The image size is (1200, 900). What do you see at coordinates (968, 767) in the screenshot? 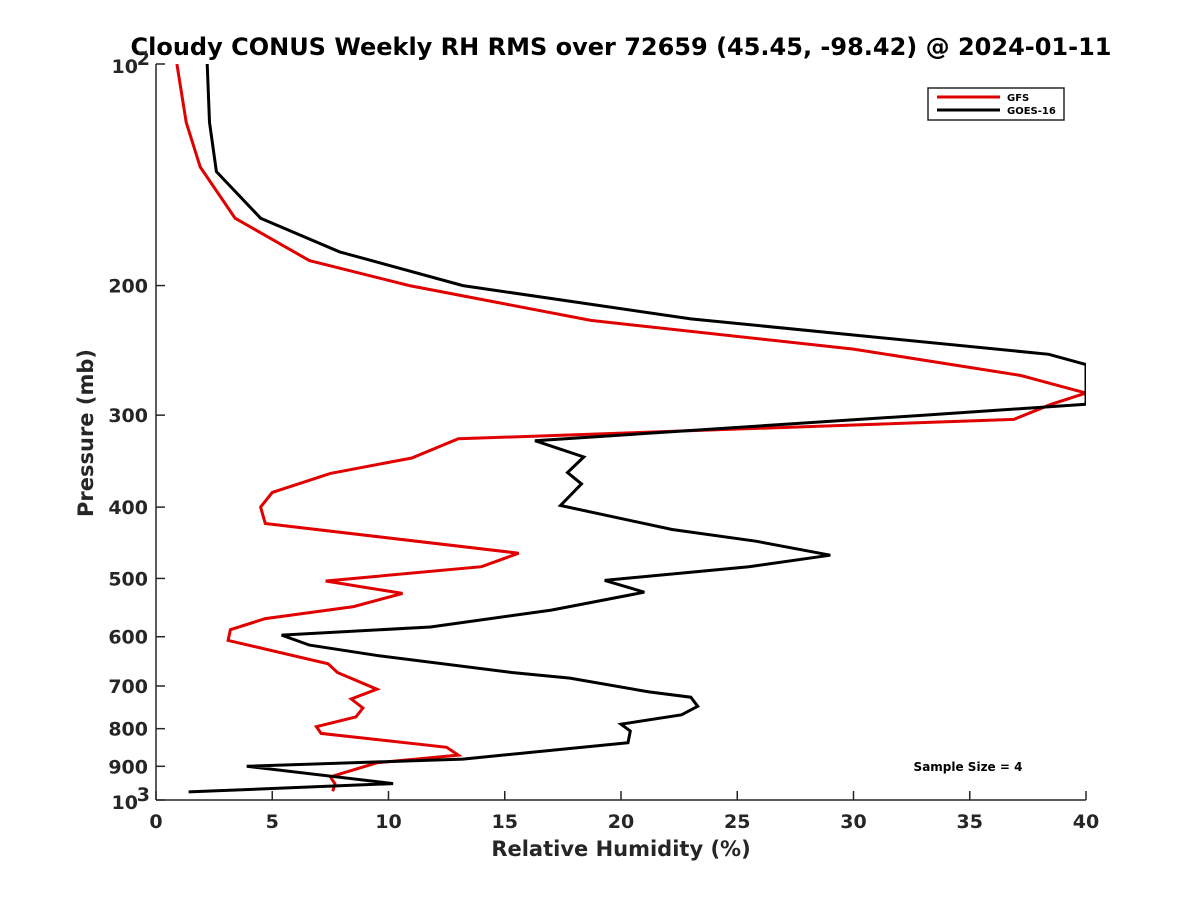
I see `sample-size-annotation: Sample Size = 4` at bounding box center [968, 767].